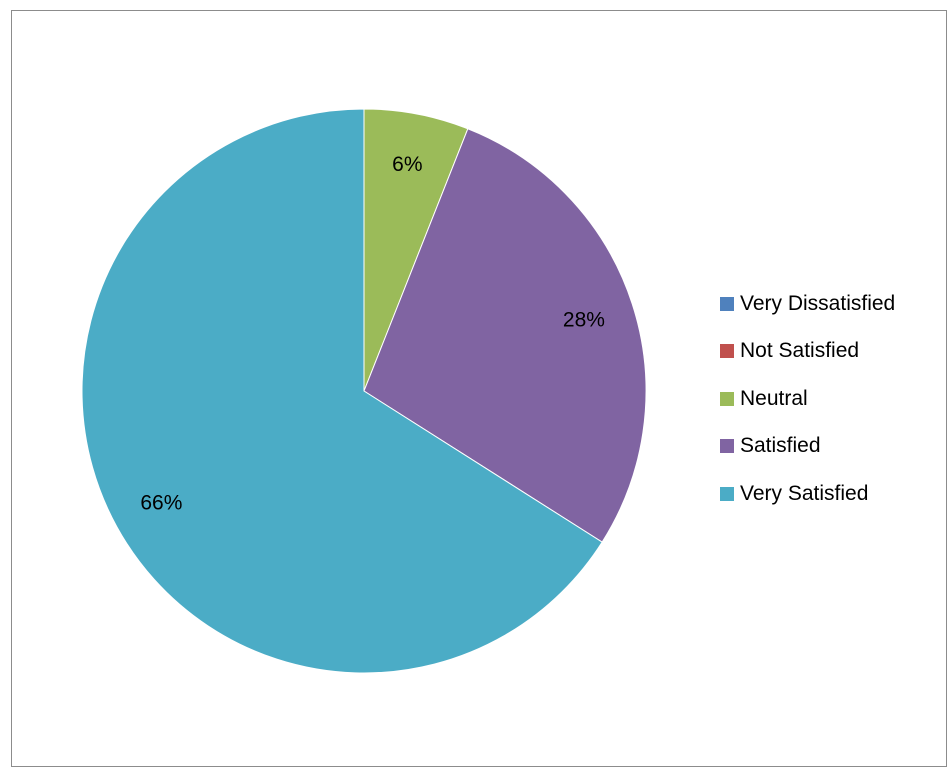  Describe the element at coordinates (584, 320) in the screenshot. I see `data-label-satisfied: 28%` at that location.